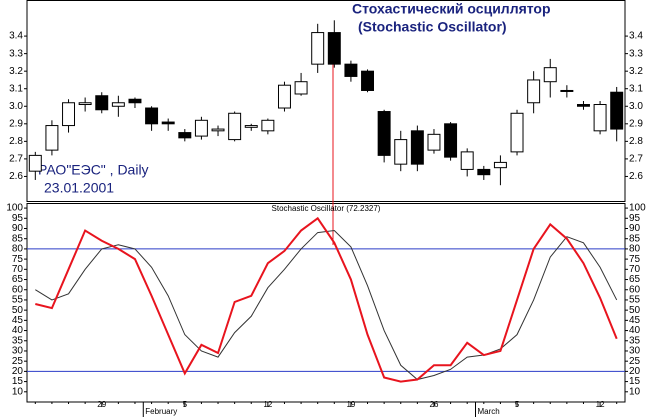 Image resolution: width=650 pixels, height=417 pixels. What do you see at coordinates (350, 404) in the screenshot?
I see `x-tick-label: 19` at bounding box center [350, 404].